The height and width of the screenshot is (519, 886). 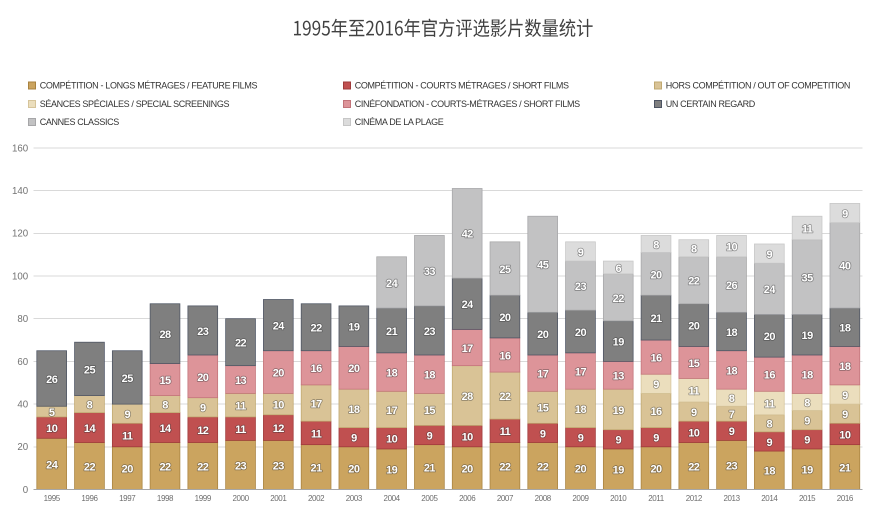 What do you see at coordinates (52, 413) in the screenshot?
I see `svg-text: 5` at bounding box center [52, 413].